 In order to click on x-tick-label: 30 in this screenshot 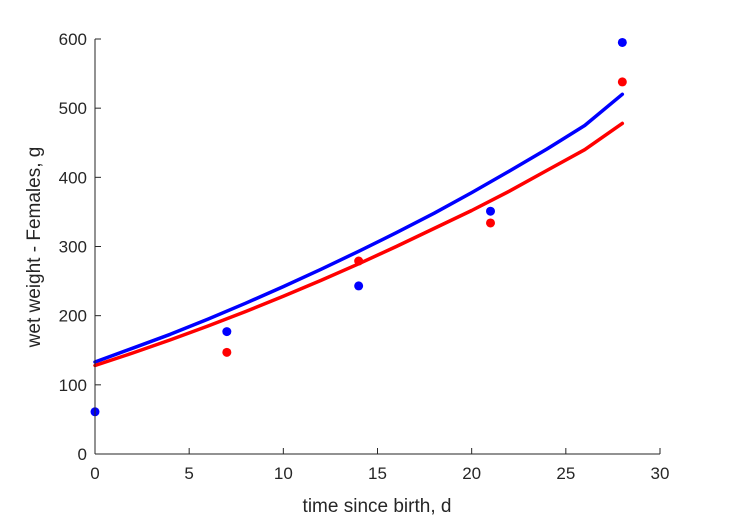, I will do `click(660, 473)`.